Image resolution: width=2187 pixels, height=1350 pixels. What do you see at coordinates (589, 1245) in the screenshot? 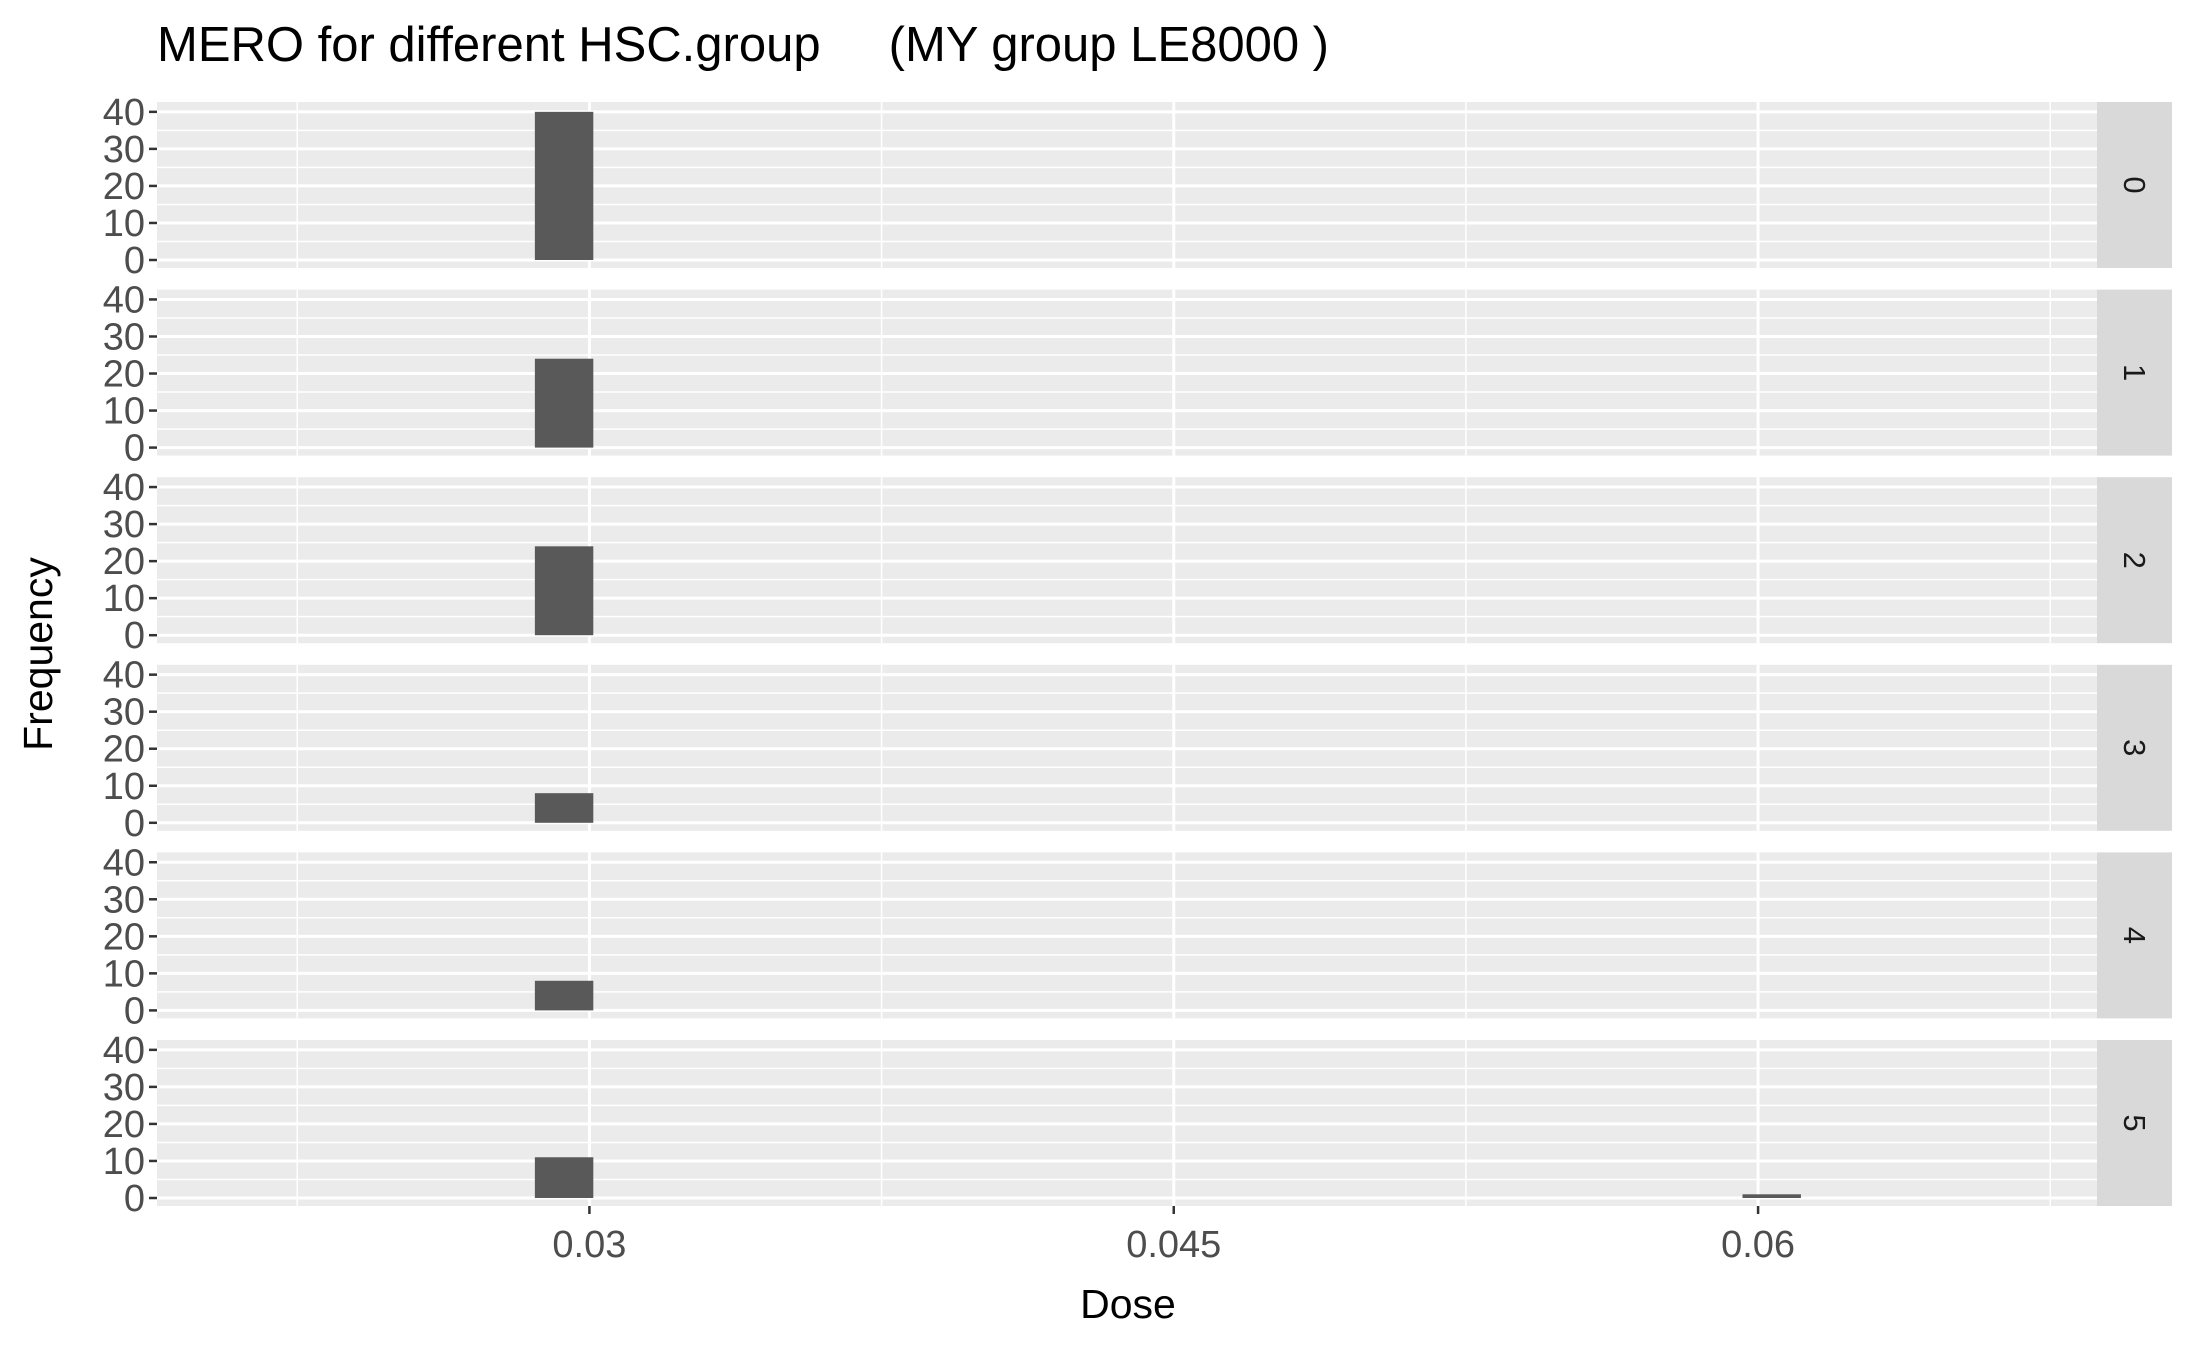
I see `x-tick-label: 0.03` at bounding box center [589, 1245].